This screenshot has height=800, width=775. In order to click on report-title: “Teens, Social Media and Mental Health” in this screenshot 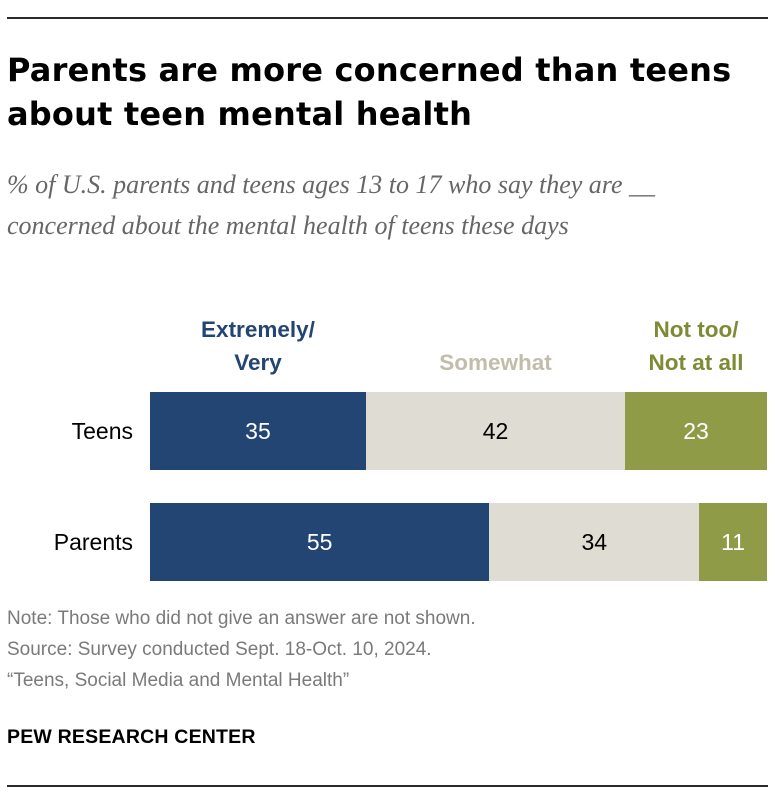, I will do `click(178, 680)`.